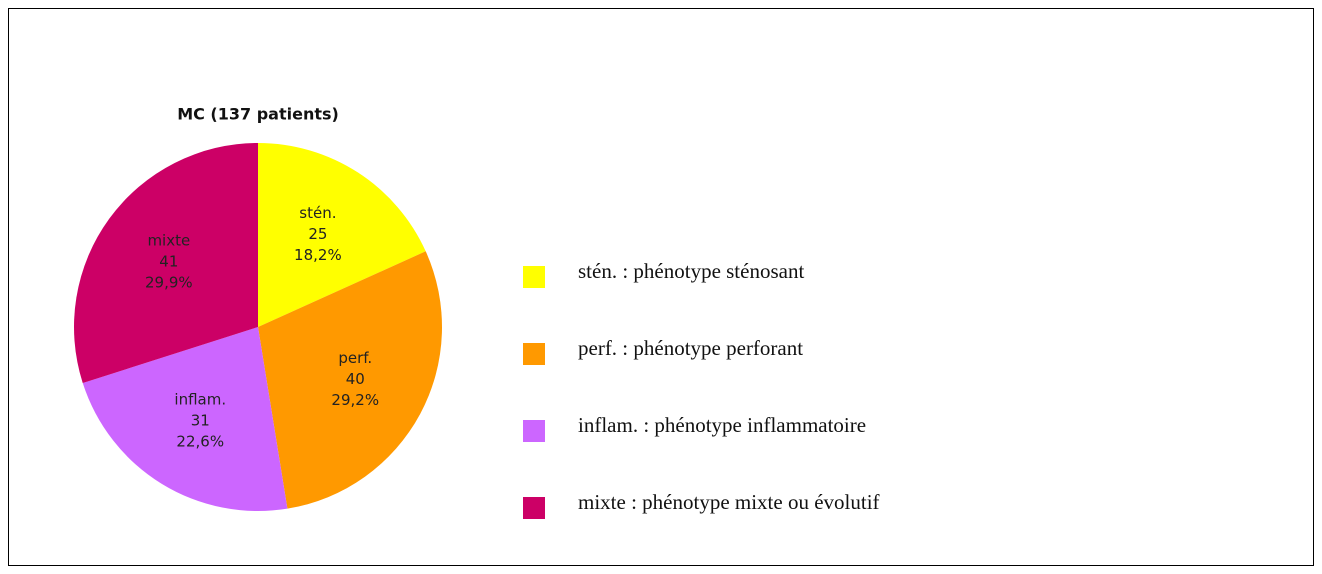 This screenshot has height=574, width=1322. Describe the element at coordinates (318, 255) in the screenshot. I see `slice-percentage: 18,2%` at that location.